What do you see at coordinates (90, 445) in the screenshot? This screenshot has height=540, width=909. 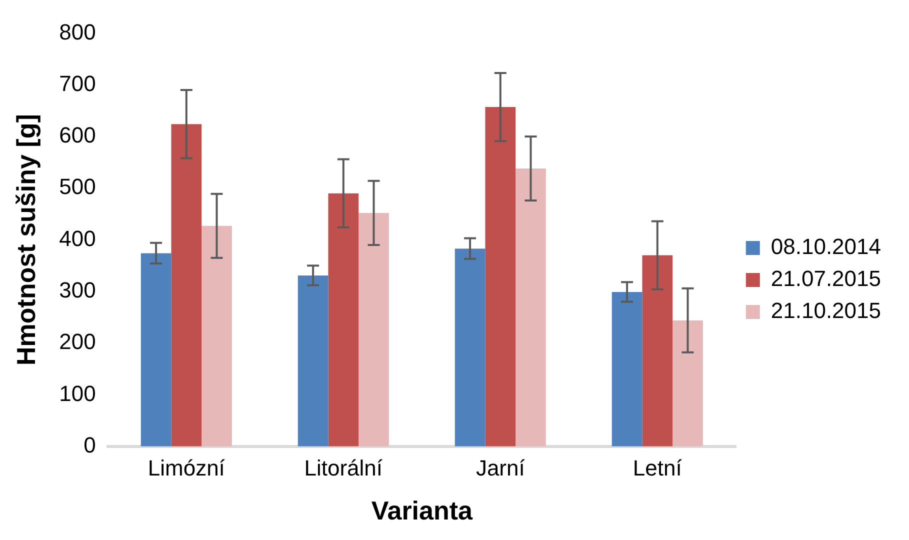 I see `y-tick-label: 0` at bounding box center [90, 445].